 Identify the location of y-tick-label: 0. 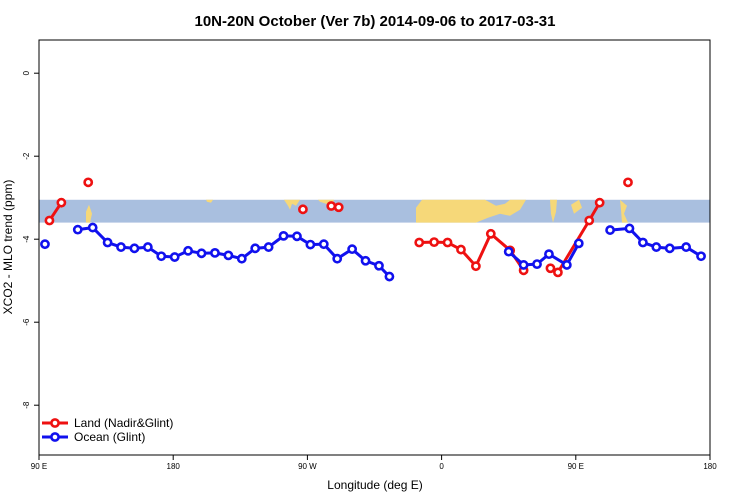
(26, 72).